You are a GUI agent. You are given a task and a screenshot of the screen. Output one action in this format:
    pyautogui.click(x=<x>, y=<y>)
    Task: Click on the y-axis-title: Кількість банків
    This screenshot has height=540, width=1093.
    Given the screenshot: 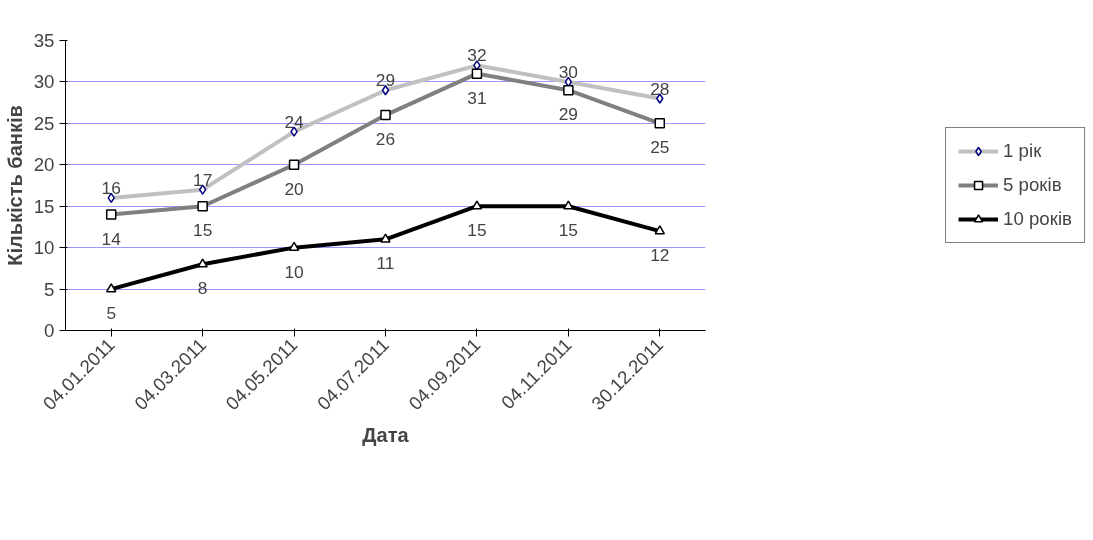 What is the action you would take?
    pyautogui.click(x=14, y=185)
    